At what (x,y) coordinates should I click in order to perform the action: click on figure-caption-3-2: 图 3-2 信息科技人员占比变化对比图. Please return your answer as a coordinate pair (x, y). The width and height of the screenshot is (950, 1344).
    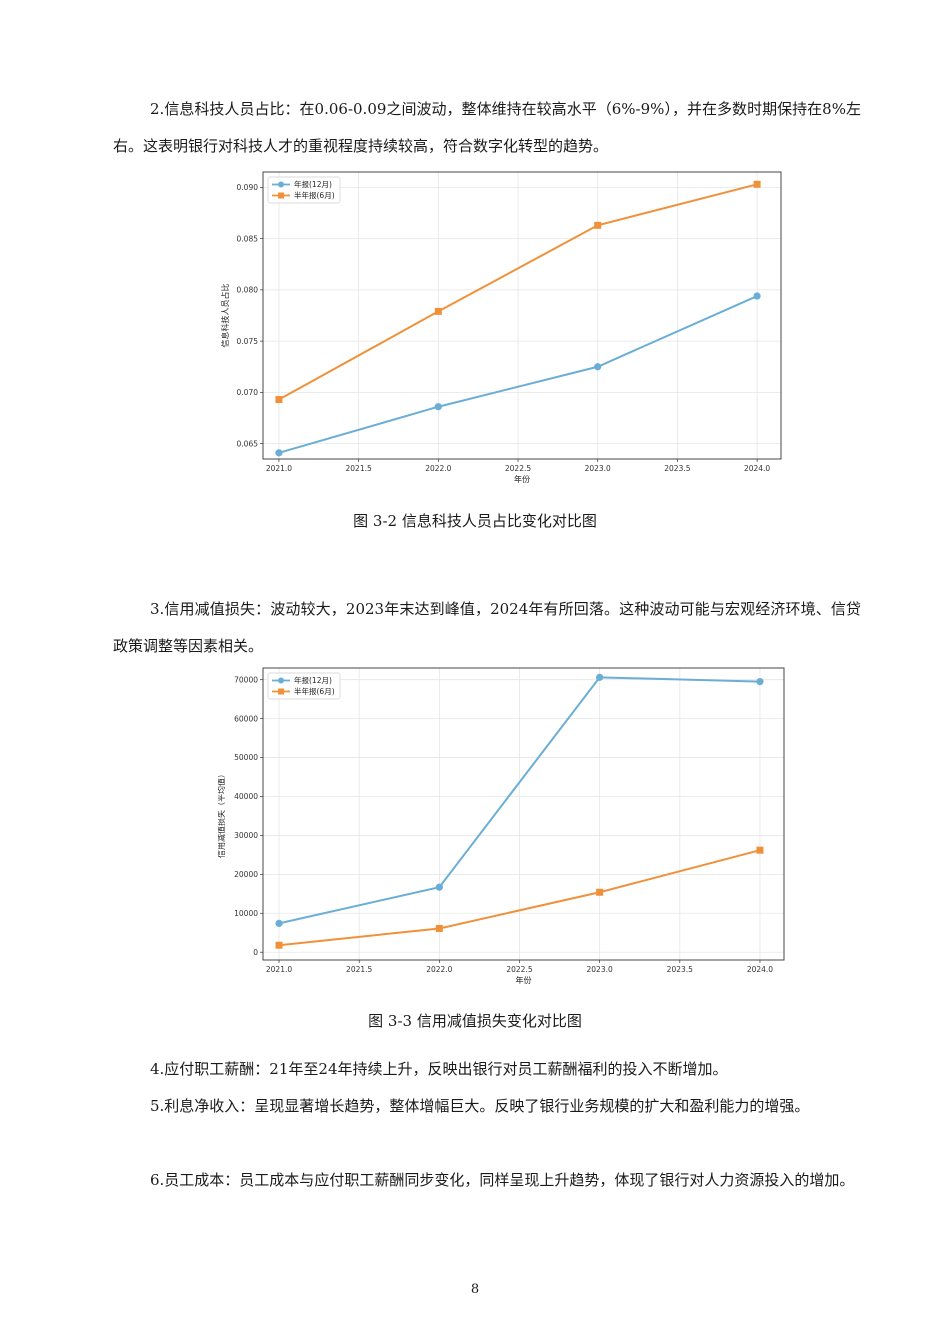
    Looking at the image, I should click on (475, 521).